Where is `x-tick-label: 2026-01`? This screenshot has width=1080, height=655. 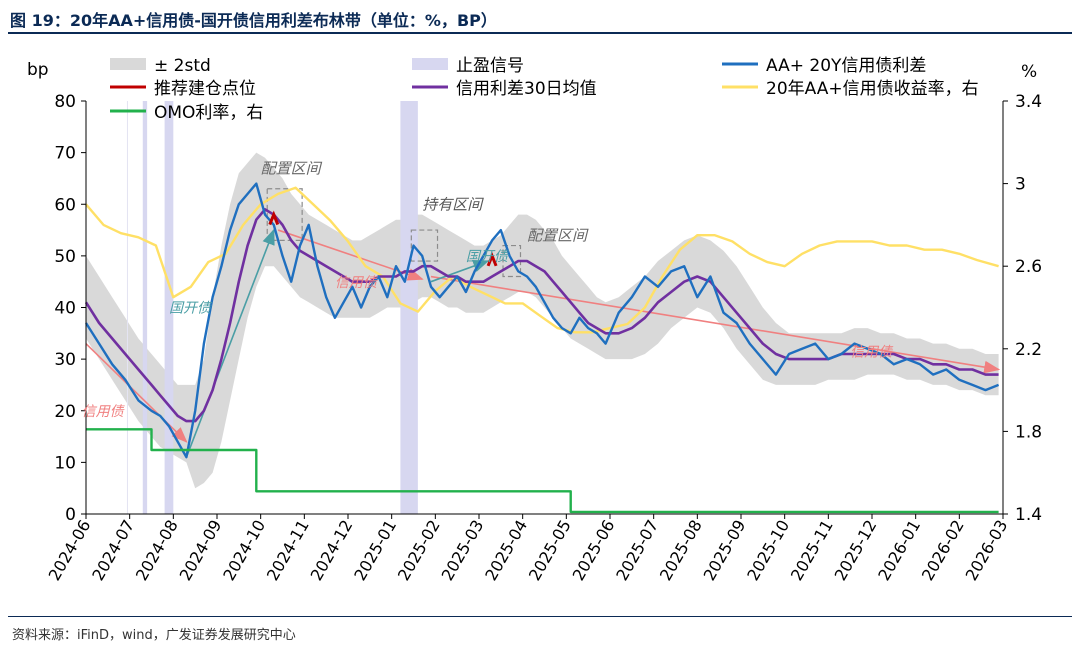 x-tick-label: 2026-01 is located at coordinates (899, 550).